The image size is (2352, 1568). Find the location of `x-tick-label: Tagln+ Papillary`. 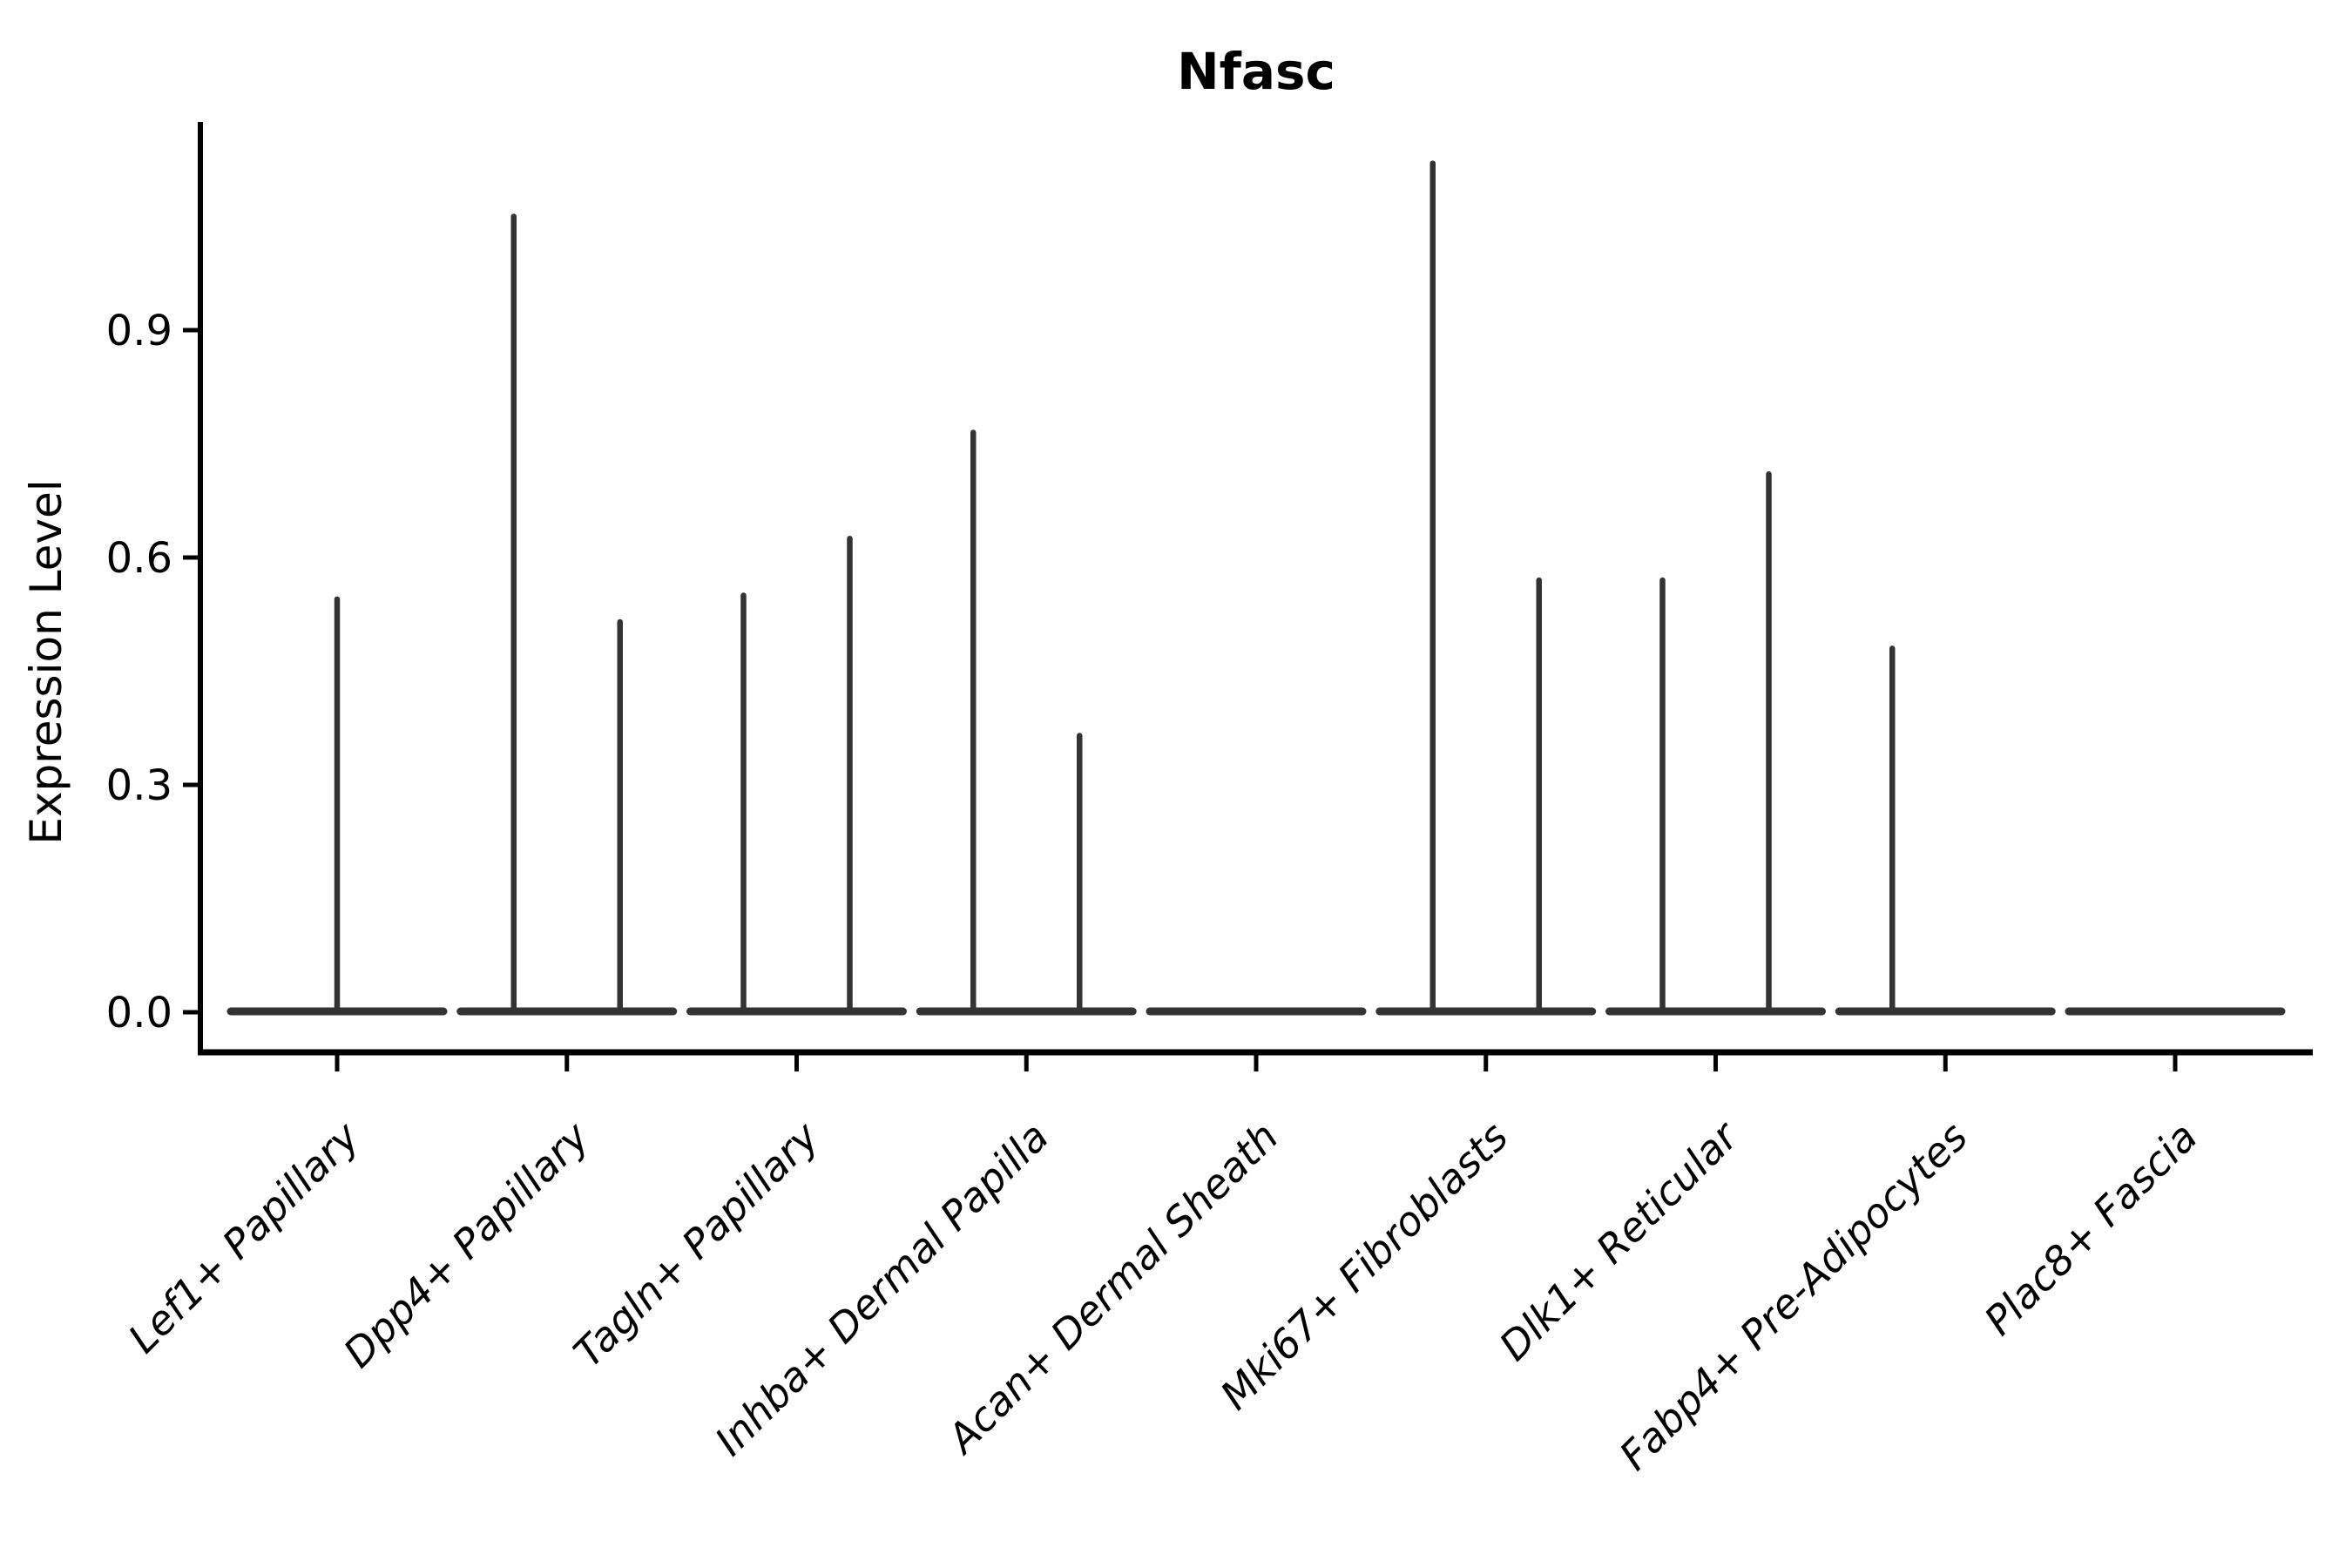

x-tick-label: Tagln+ Papillary is located at coordinates (696, 1244).